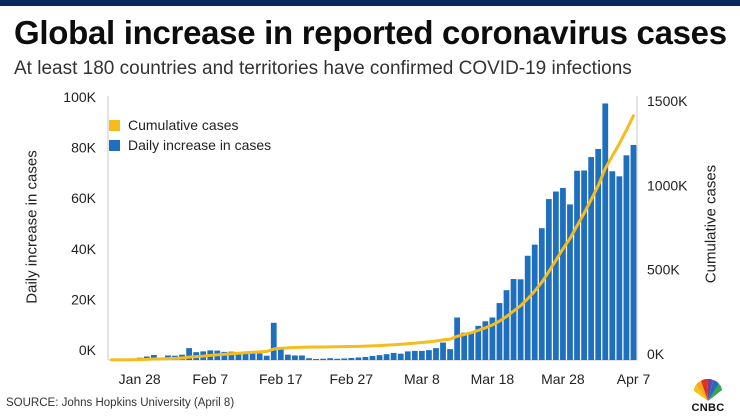  What do you see at coordinates (370, 3) in the screenshot?
I see `top-brand-bar` at bounding box center [370, 3].